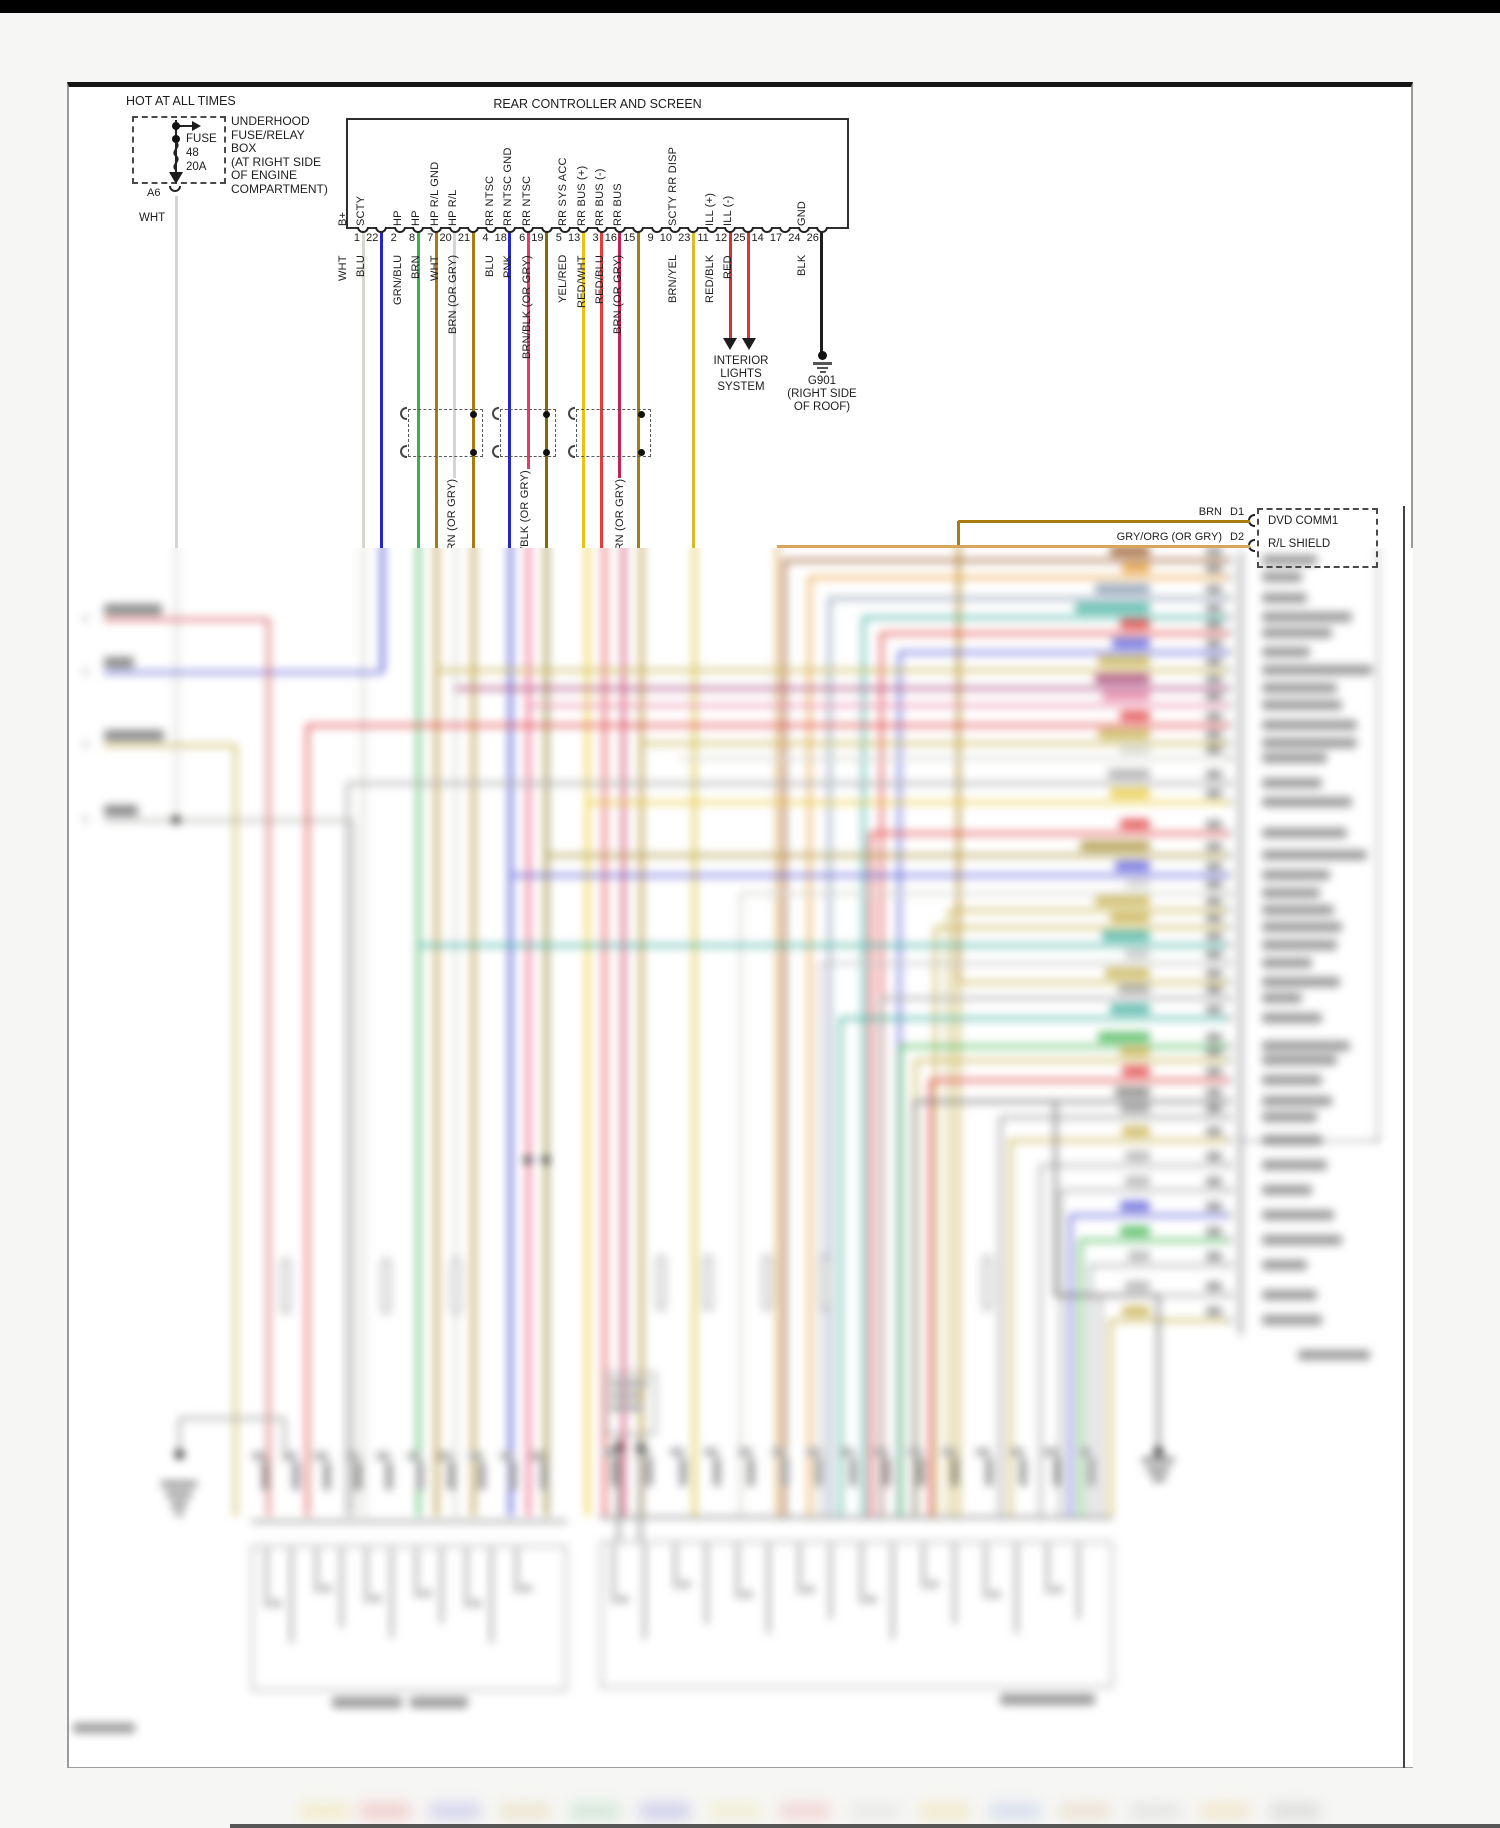 The width and height of the screenshot is (1500, 1828). Describe the element at coordinates (546, 1160) in the screenshot. I see `junction-dot-icon` at that location.